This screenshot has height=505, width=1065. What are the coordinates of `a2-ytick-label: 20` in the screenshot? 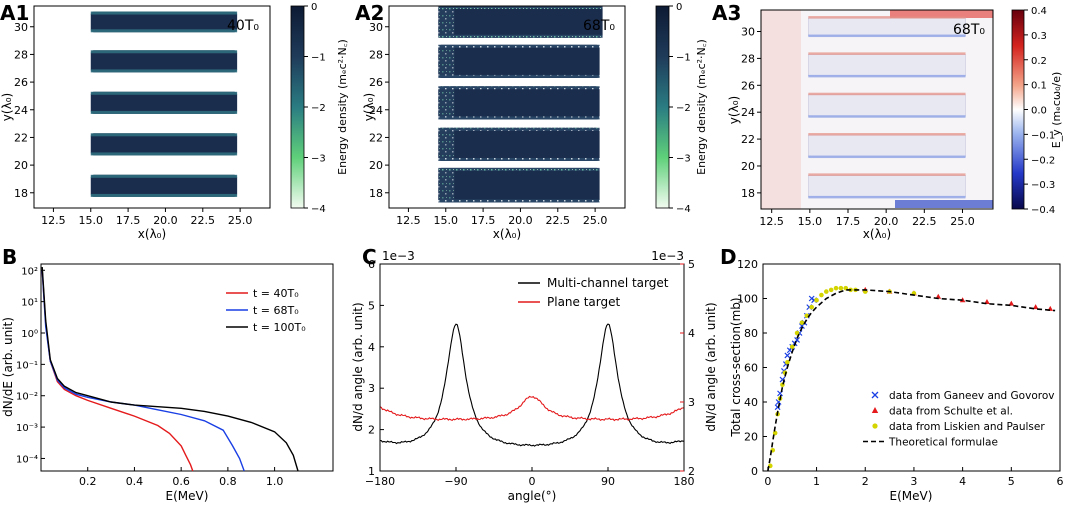 It's located at (376, 165).